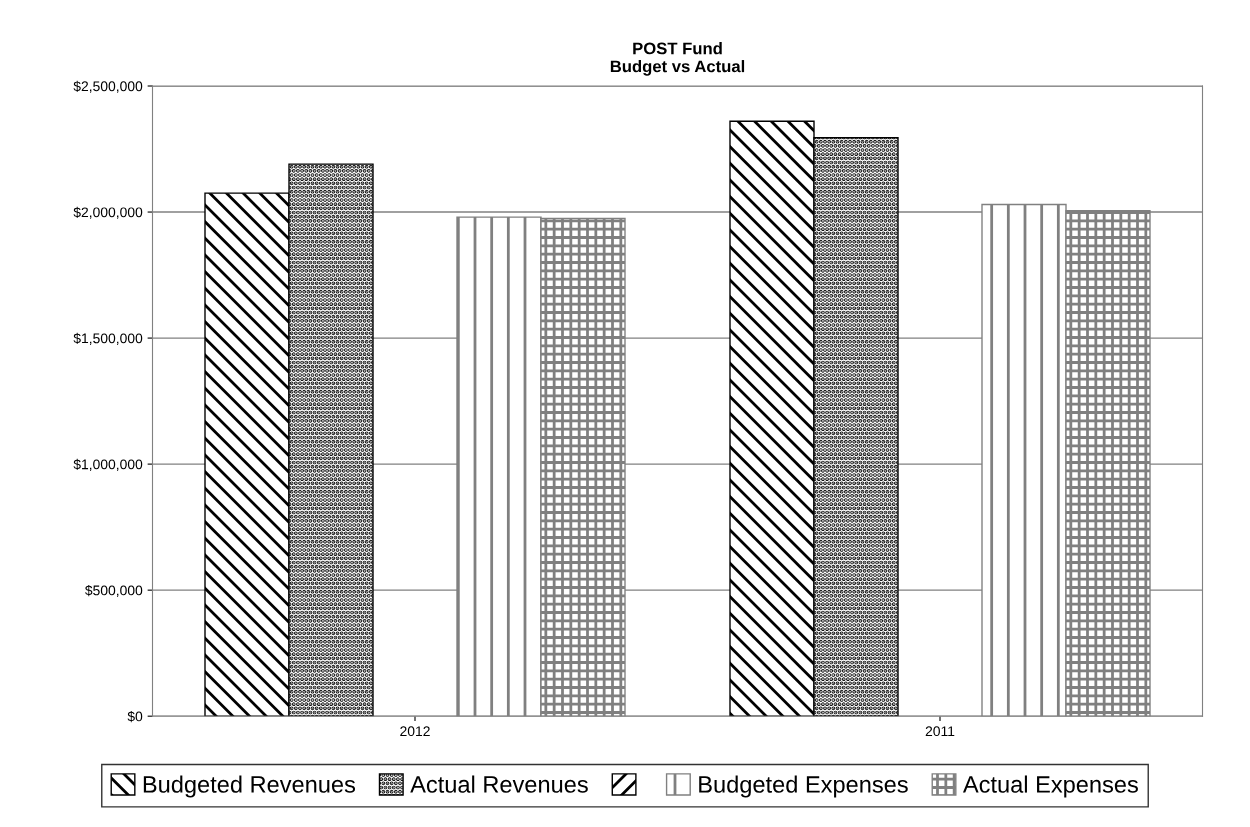 Image resolution: width=1250 pixels, height=827 pixels. What do you see at coordinates (499, 784) in the screenshot?
I see `legend-label: Actual Revenues` at bounding box center [499, 784].